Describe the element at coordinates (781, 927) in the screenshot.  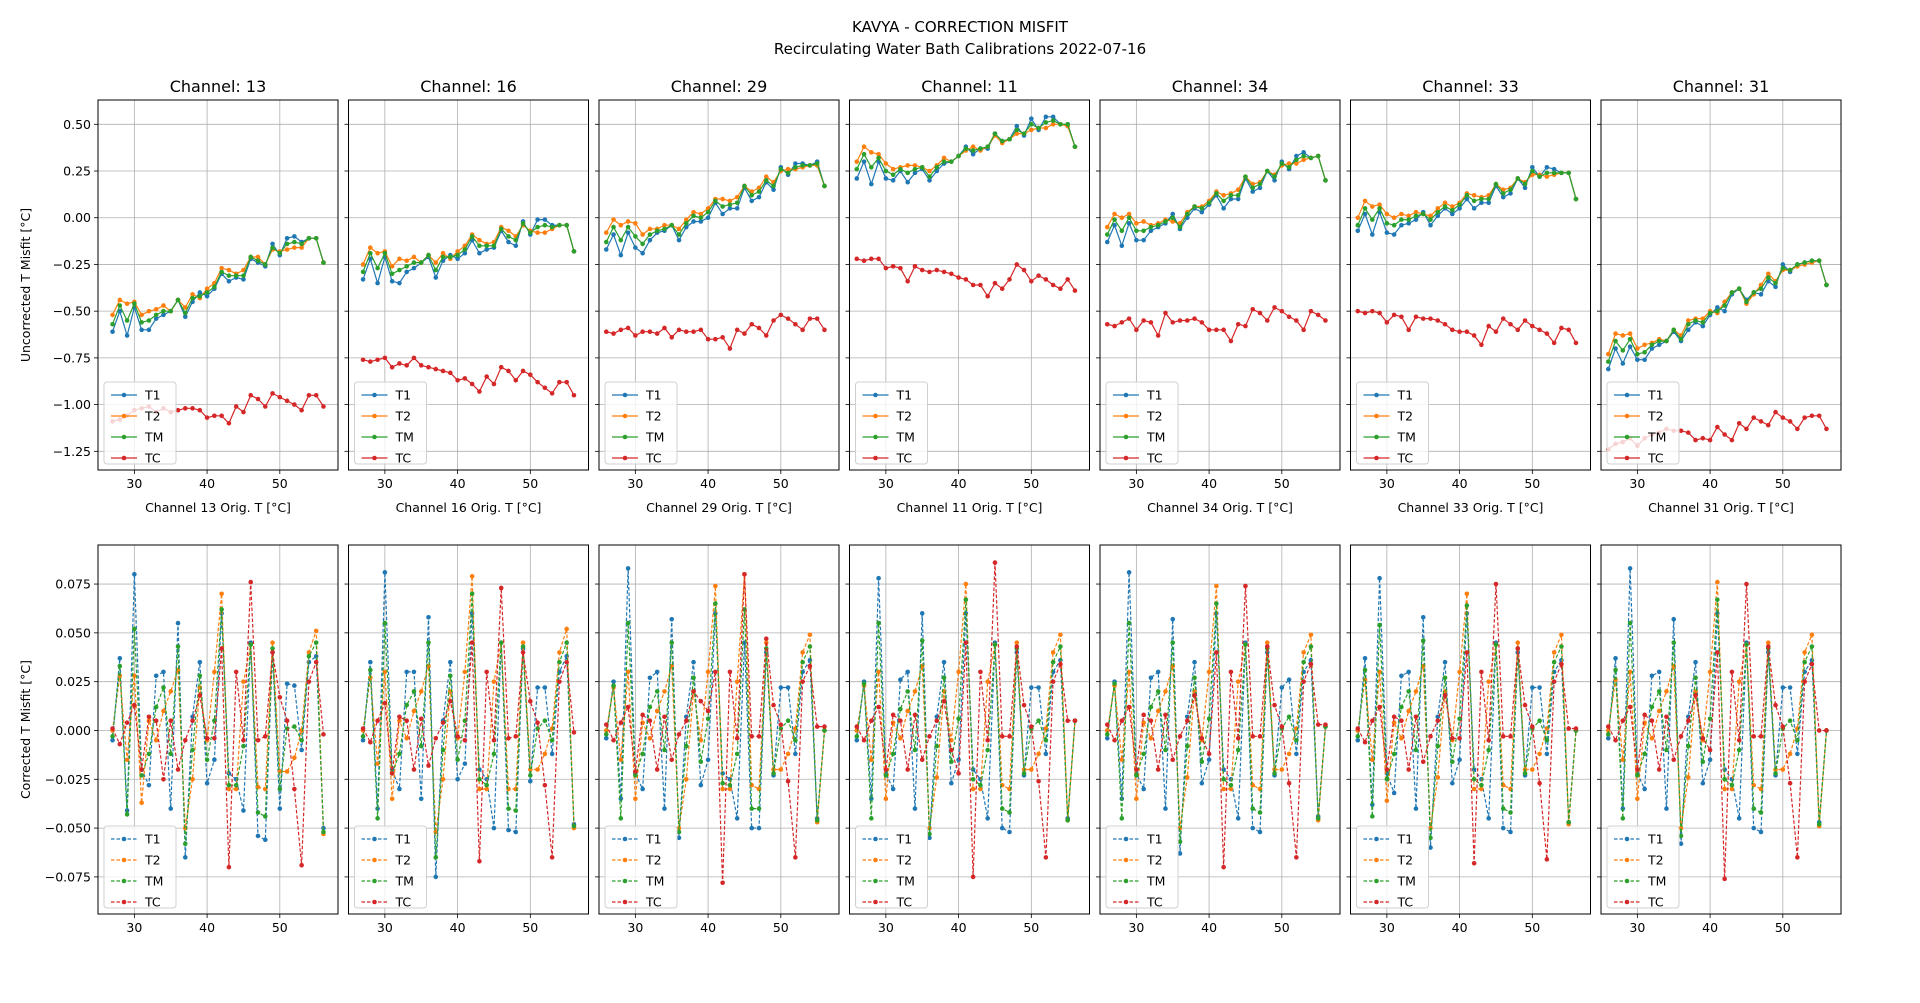
I see `x-tick-label: 50` at that location.